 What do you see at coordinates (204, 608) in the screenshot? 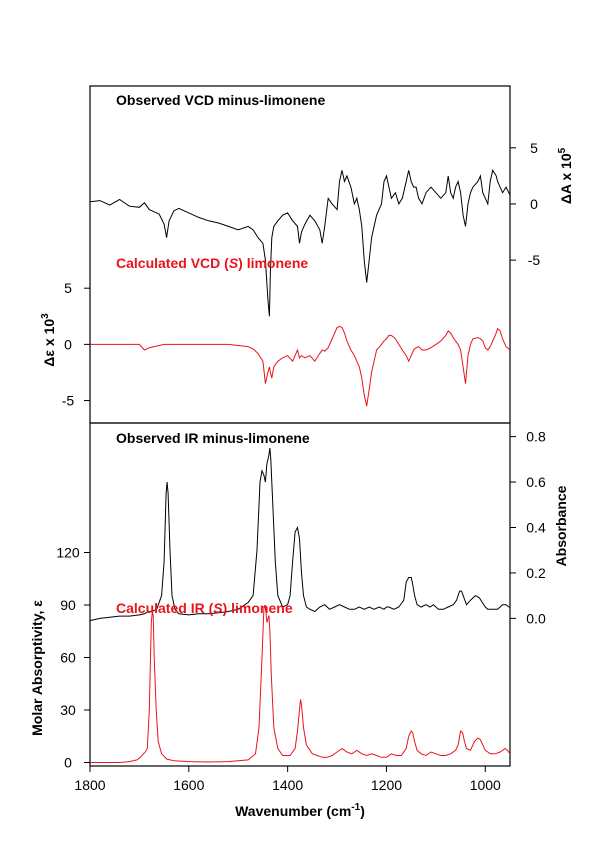
I see `ir-calculated-title: Calculated IR (S) limonene` at bounding box center [204, 608].